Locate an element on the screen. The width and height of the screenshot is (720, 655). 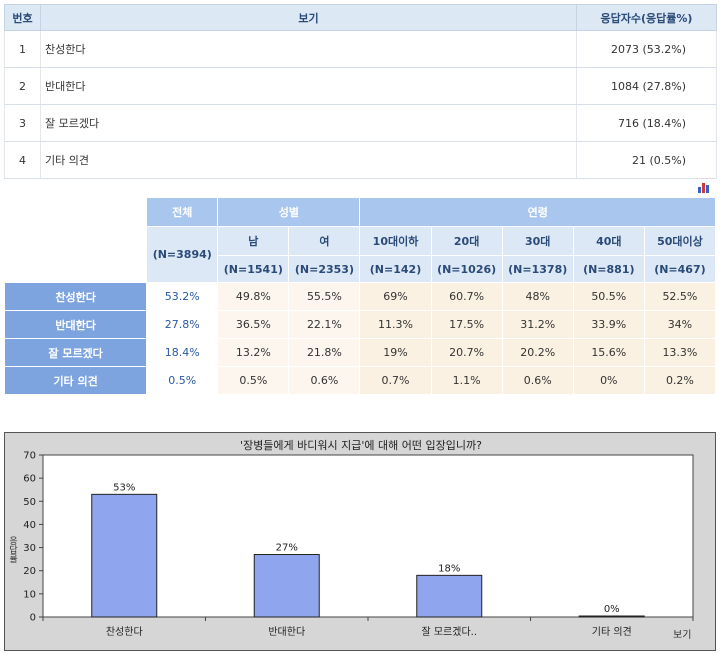
col-age-20s: 20대 is located at coordinates (466, 241).